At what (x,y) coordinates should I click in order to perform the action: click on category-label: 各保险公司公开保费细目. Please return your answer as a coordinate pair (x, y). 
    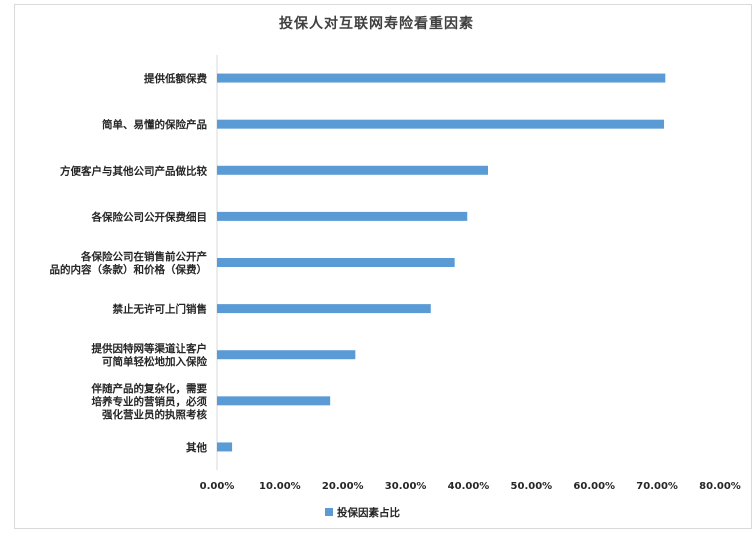
    Looking at the image, I should click on (149, 216).